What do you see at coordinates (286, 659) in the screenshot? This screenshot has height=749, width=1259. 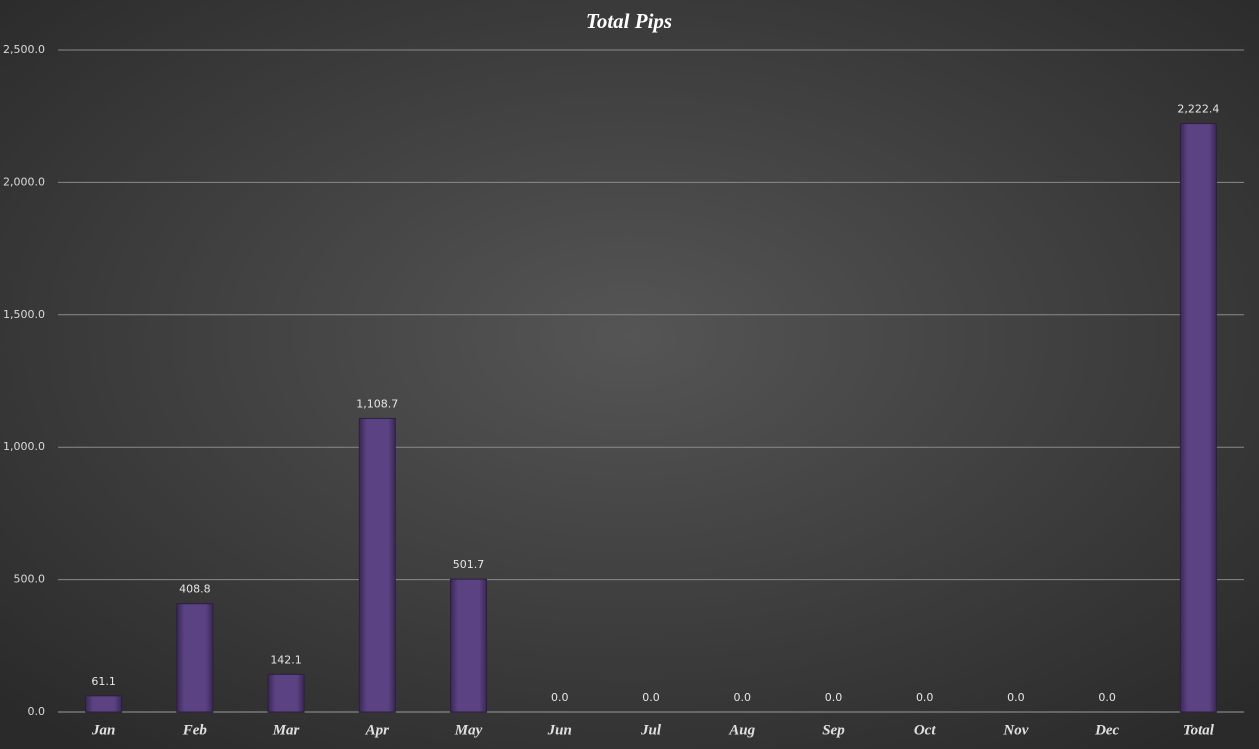 I see `value-label: 142.1` at bounding box center [286, 659].